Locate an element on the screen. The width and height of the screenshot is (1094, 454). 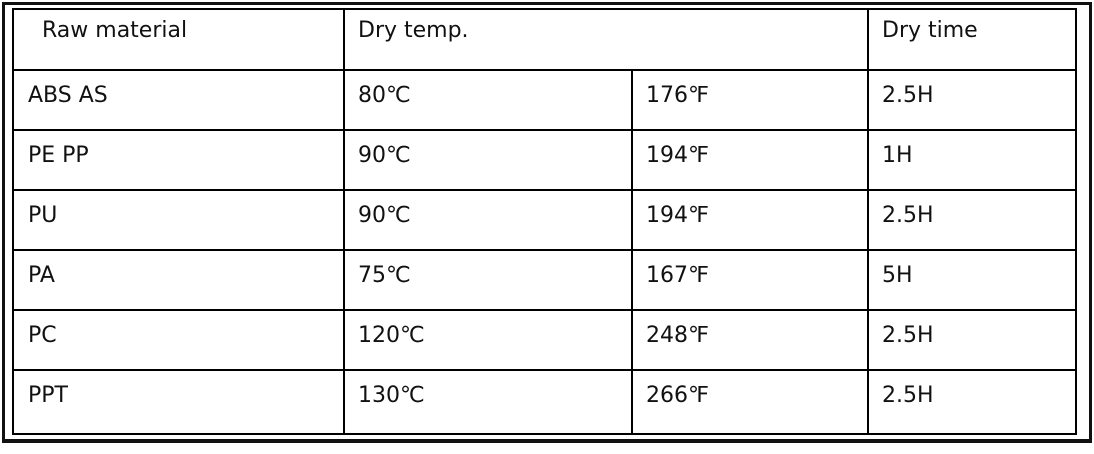
table-cell: 130℃ is located at coordinates (391, 395).